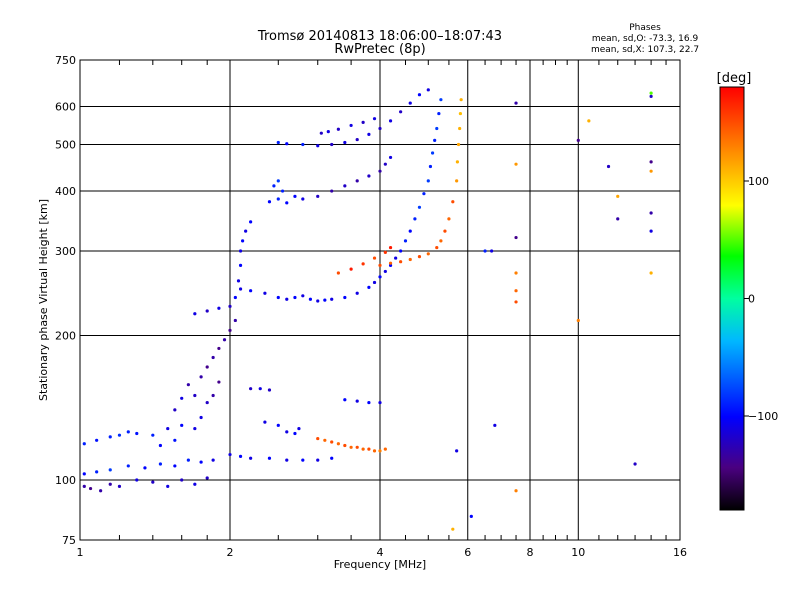 The width and height of the screenshot is (800, 600). Describe the element at coordinates (69, 540) in the screenshot. I see `y-tick-label: 75` at that location.